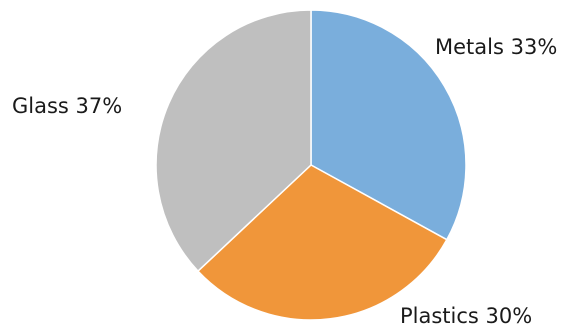 The image size is (582, 328). What do you see at coordinates (466, 316) in the screenshot?
I see `slice-label-plastics: Plastics 30%` at bounding box center [466, 316].